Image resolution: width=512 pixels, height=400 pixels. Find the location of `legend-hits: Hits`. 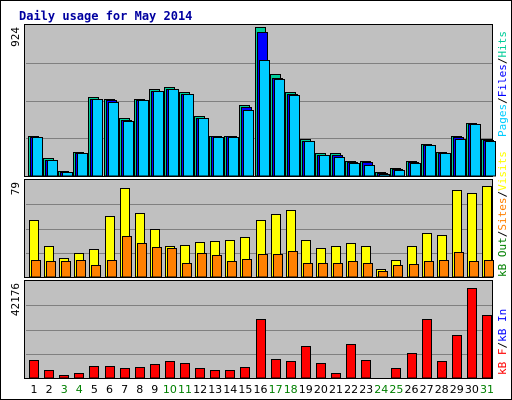

legend-hits: Hits is located at coordinates (502, 44).